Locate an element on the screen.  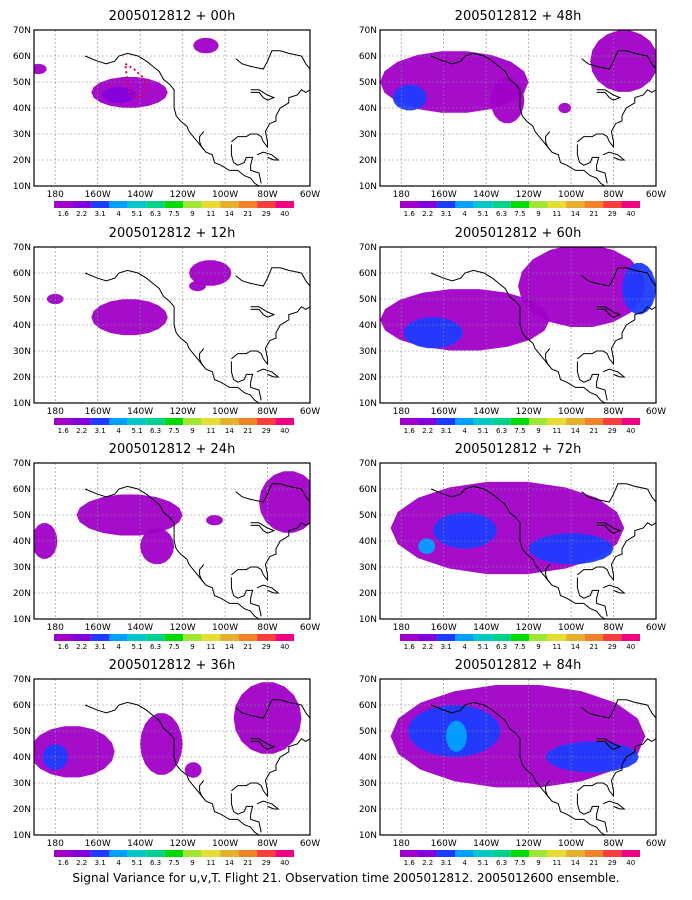
lat-tick-label: 50N is located at coordinates (22, 516).